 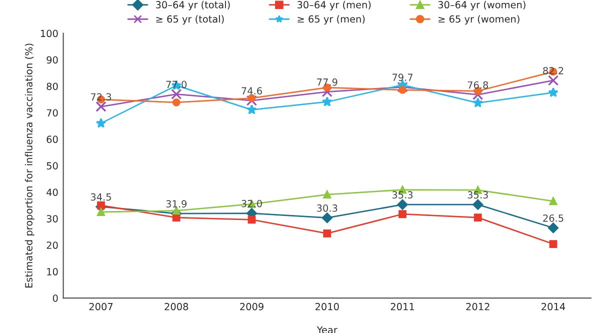 I want to click on data-label: 77.9, so click(x=327, y=82).